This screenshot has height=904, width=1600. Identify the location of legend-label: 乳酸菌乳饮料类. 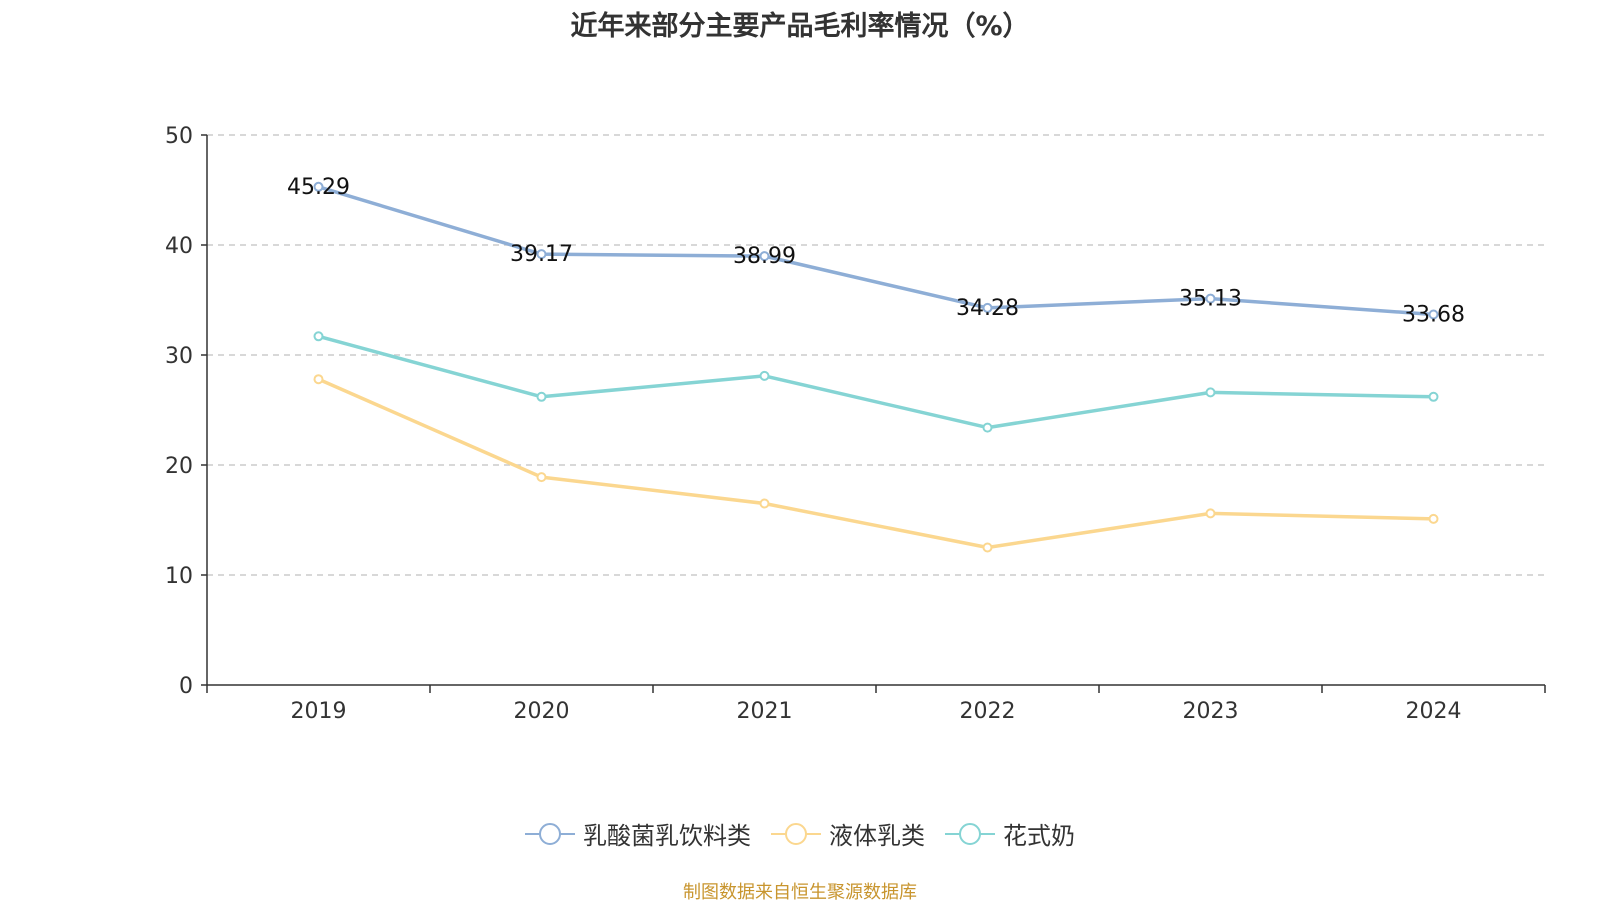
(667, 836).